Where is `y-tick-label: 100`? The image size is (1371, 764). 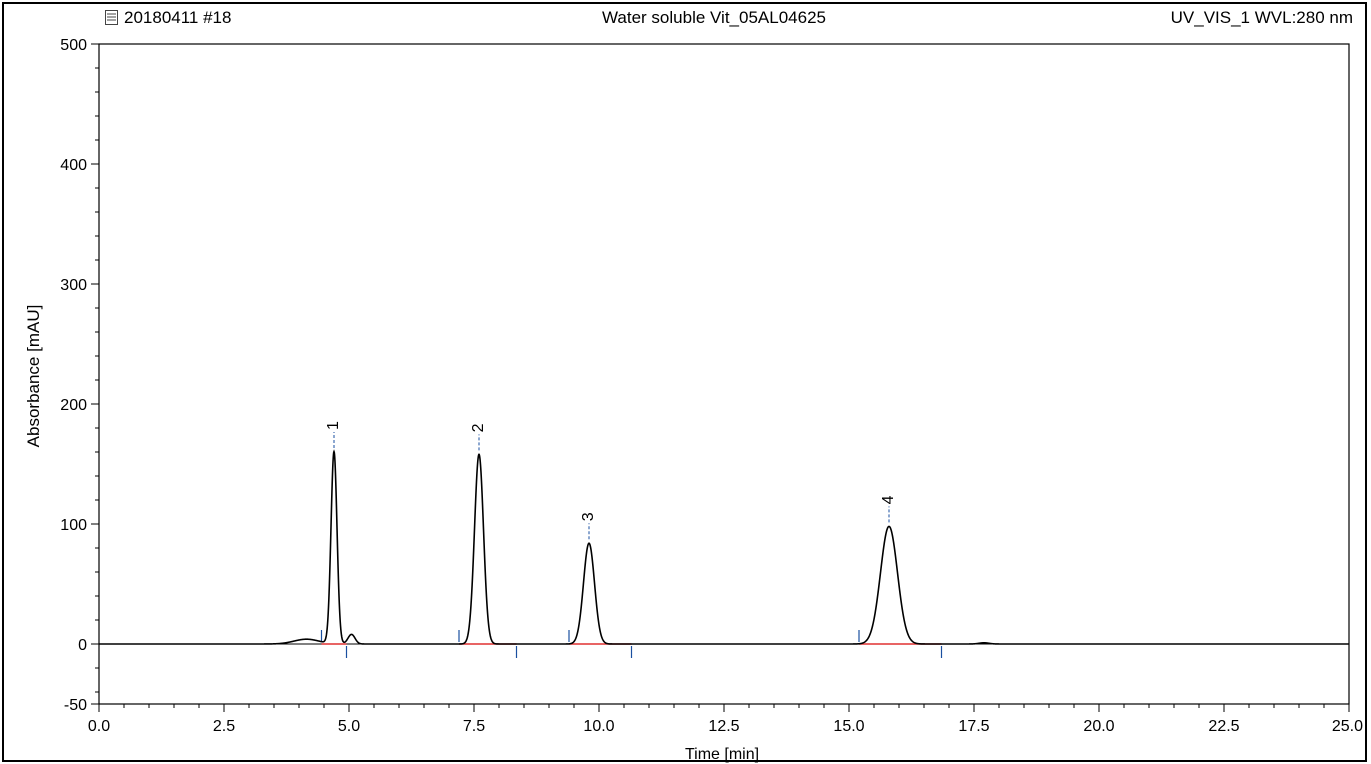 y-tick-label: 100 is located at coordinates (73, 525).